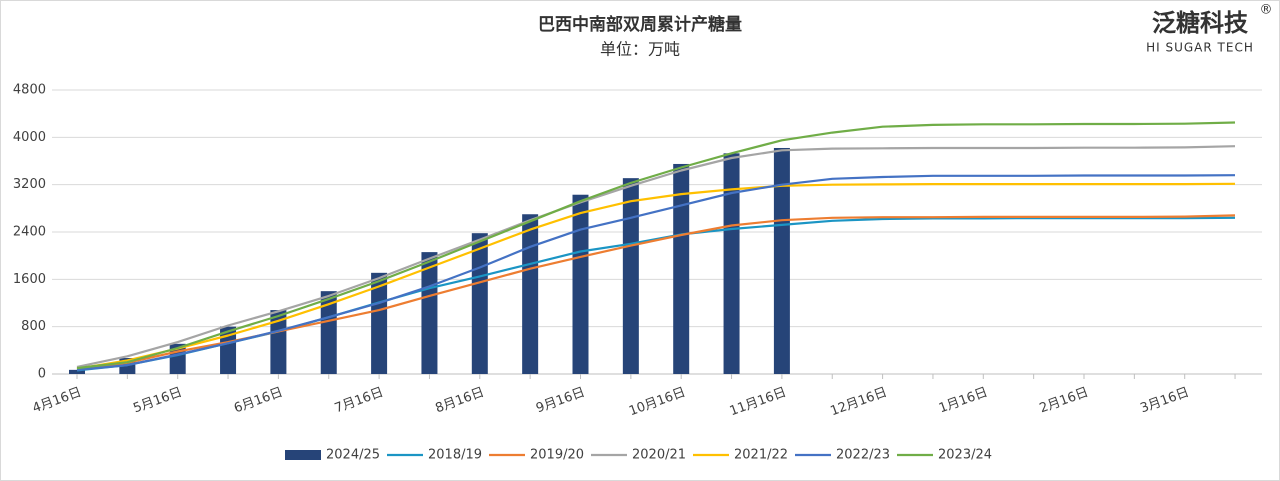  What do you see at coordinates (1266, 10) in the screenshot?
I see `logo-mark: ®` at bounding box center [1266, 10].